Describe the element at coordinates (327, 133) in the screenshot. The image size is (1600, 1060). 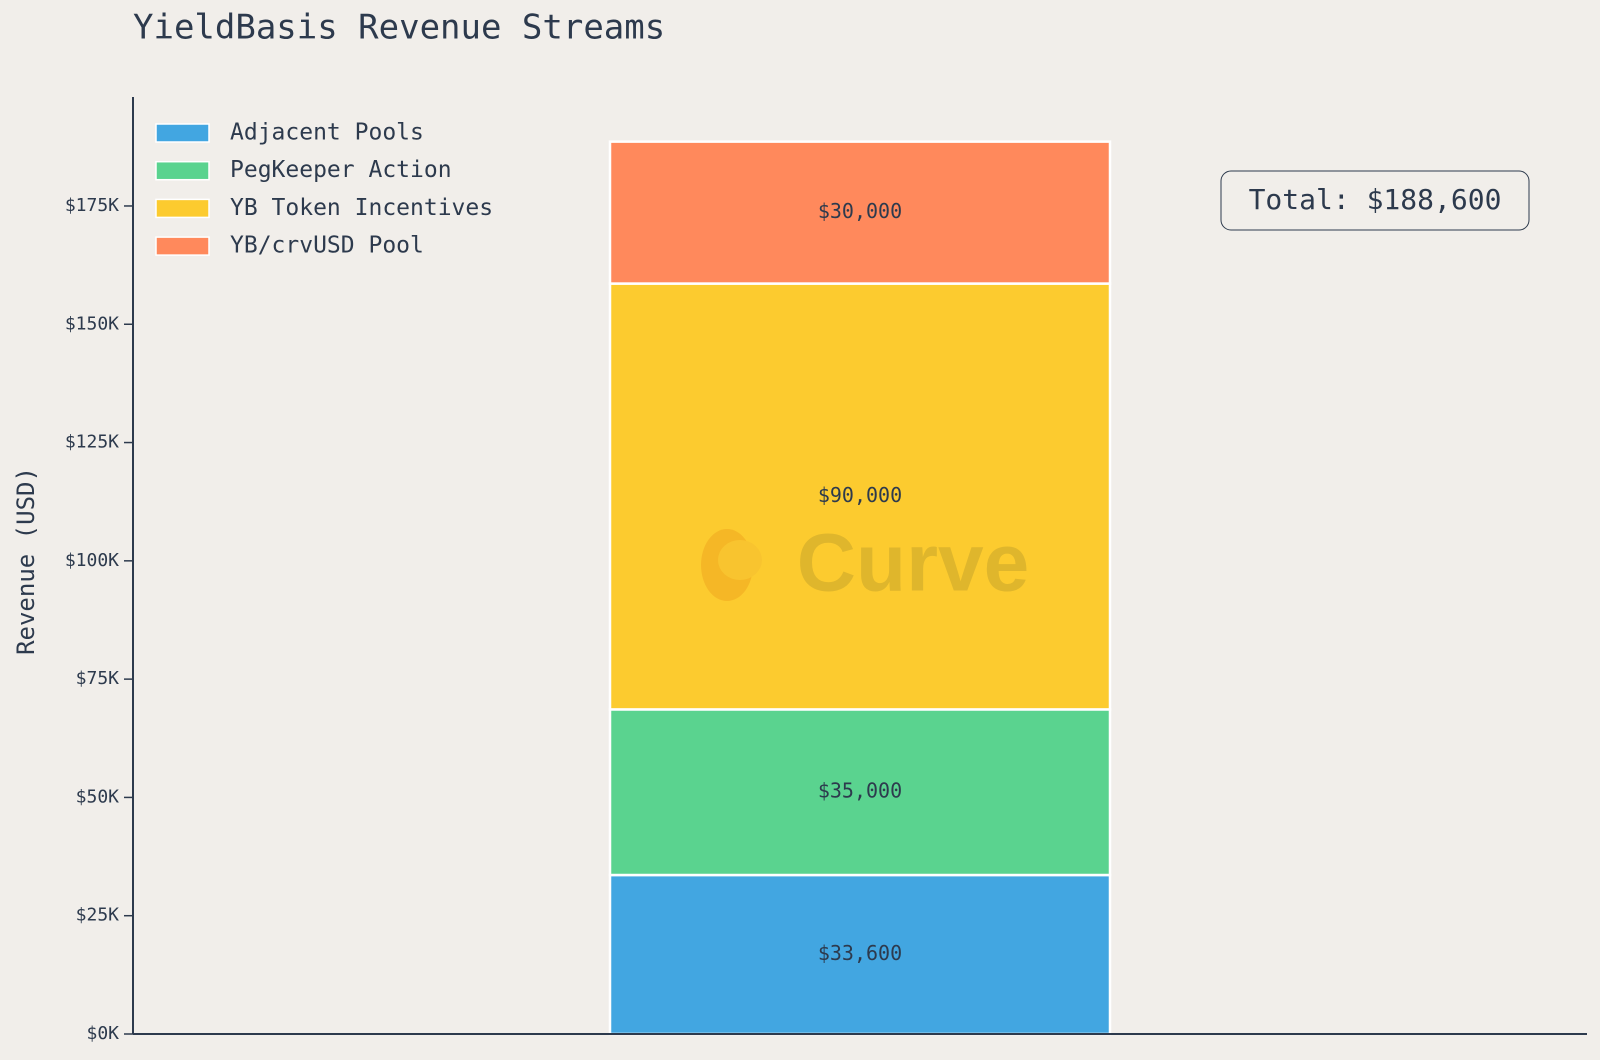
I see `legend-label: Adjacent Pools` at that location.